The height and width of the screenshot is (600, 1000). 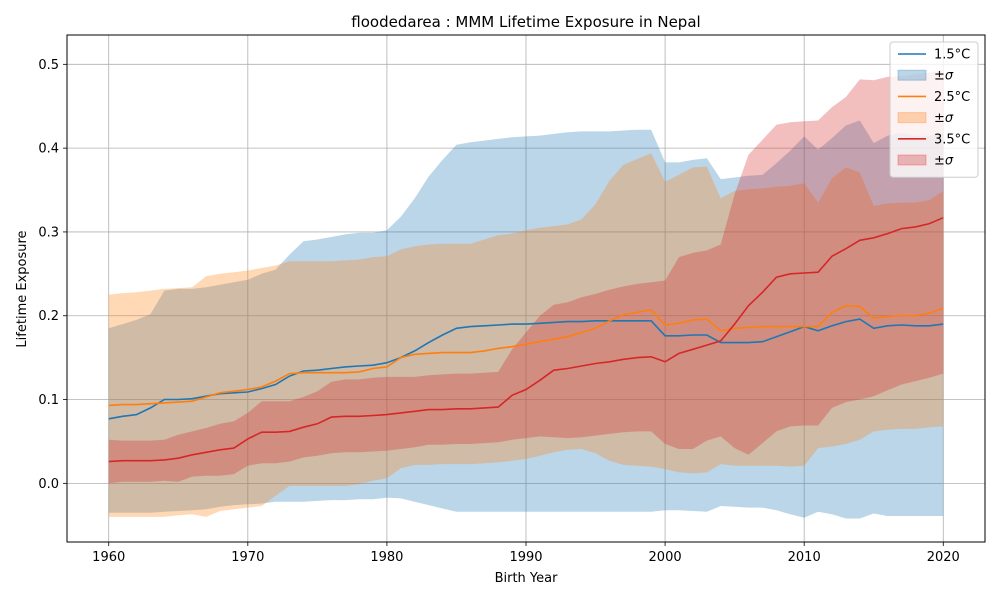 I want to click on y-tick-label: 0.3, so click(x=48, y=232).